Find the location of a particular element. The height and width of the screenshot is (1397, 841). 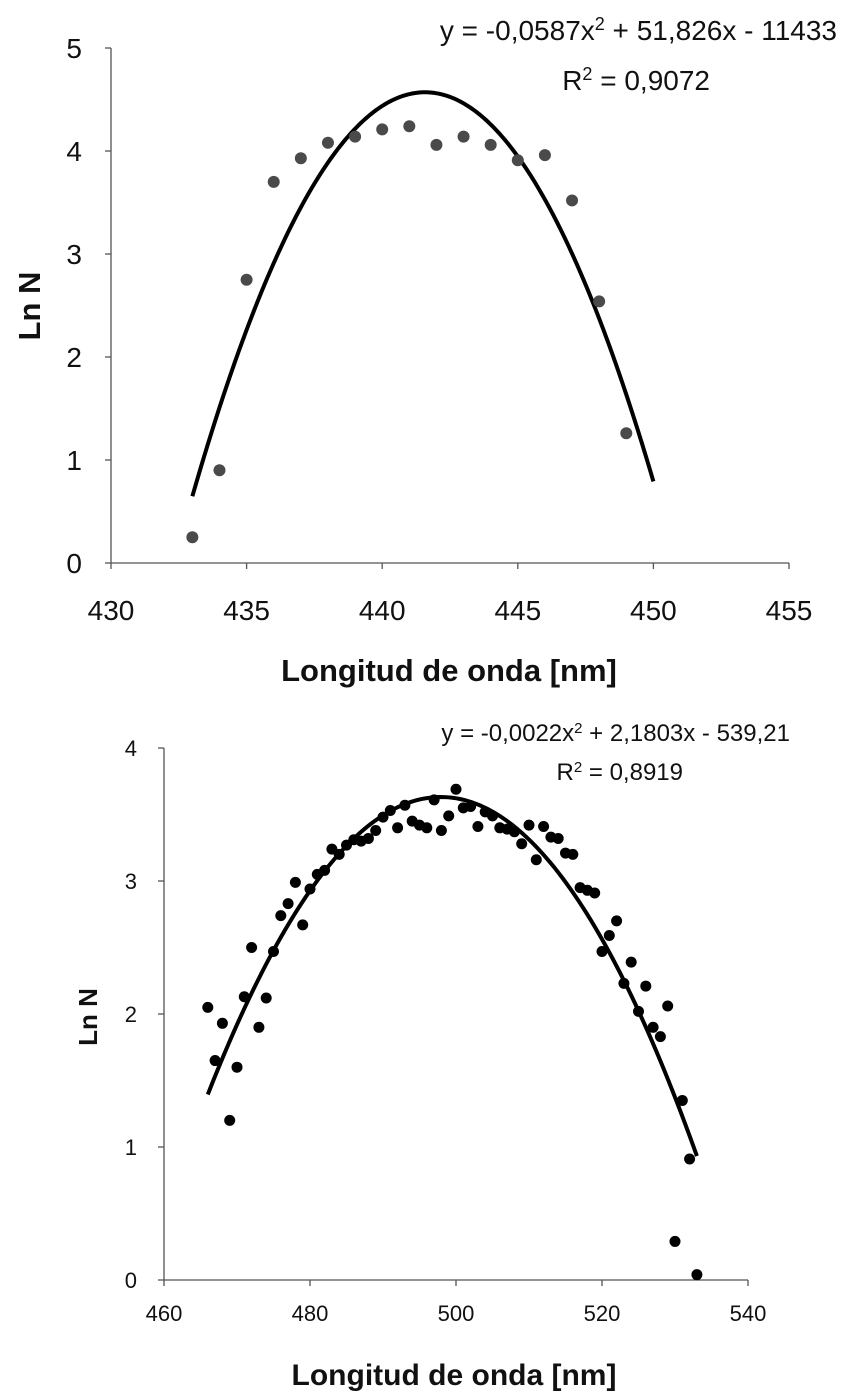

chart-bottom-x-axis-title: Longitud de onda [nm] is located at coordinates (454, 1375).